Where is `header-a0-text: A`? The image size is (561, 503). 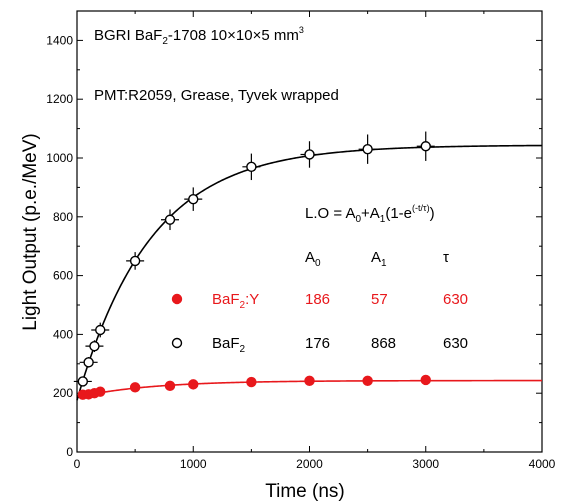
header-a0-text: A is located at coordinates (310, 257).